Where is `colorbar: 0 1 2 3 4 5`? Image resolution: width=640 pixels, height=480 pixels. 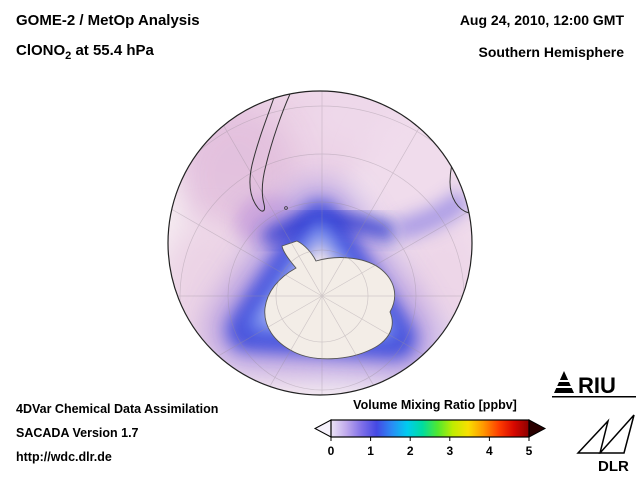
colorbar: 0 1 2 3 4 5 is located at coordinates (430, 438).